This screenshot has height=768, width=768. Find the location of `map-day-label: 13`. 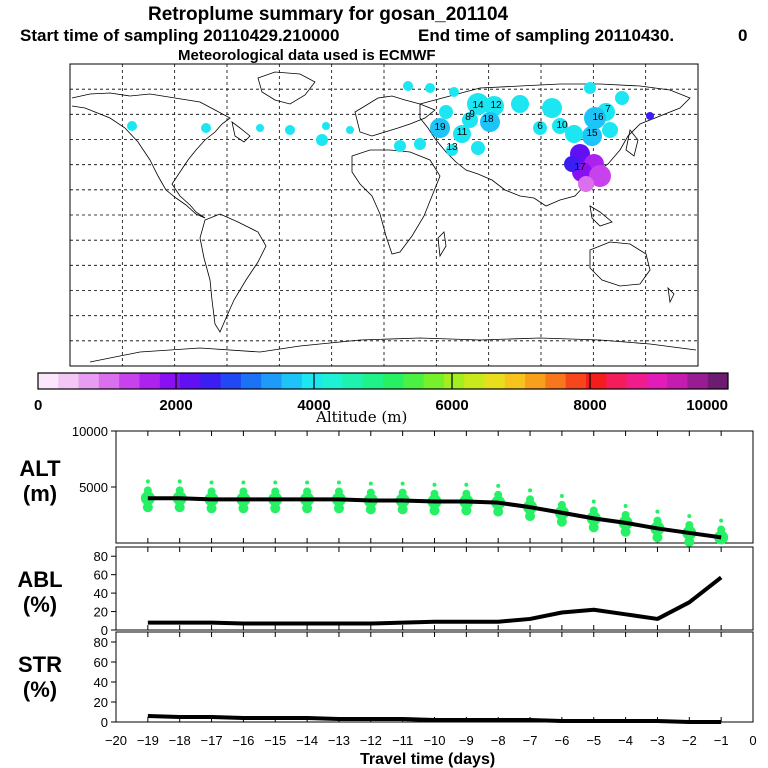

map-day-label: 13 is located at coordinates (452, 147).